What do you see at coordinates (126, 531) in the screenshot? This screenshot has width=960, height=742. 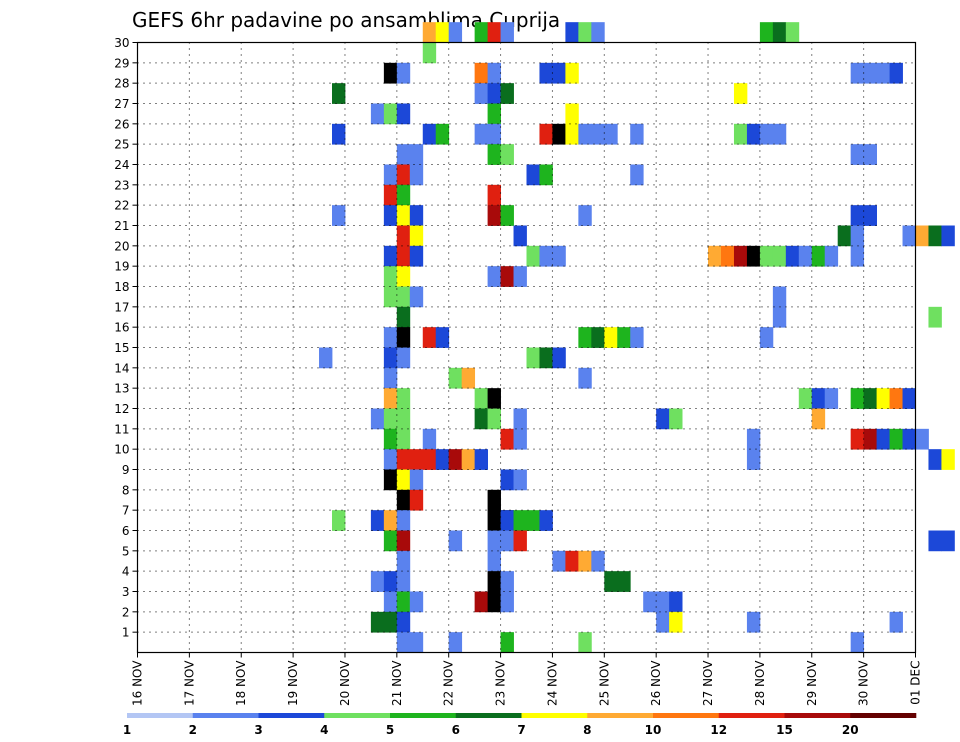 I see `y-tick-label: 6` at bounding box center [126, 531].